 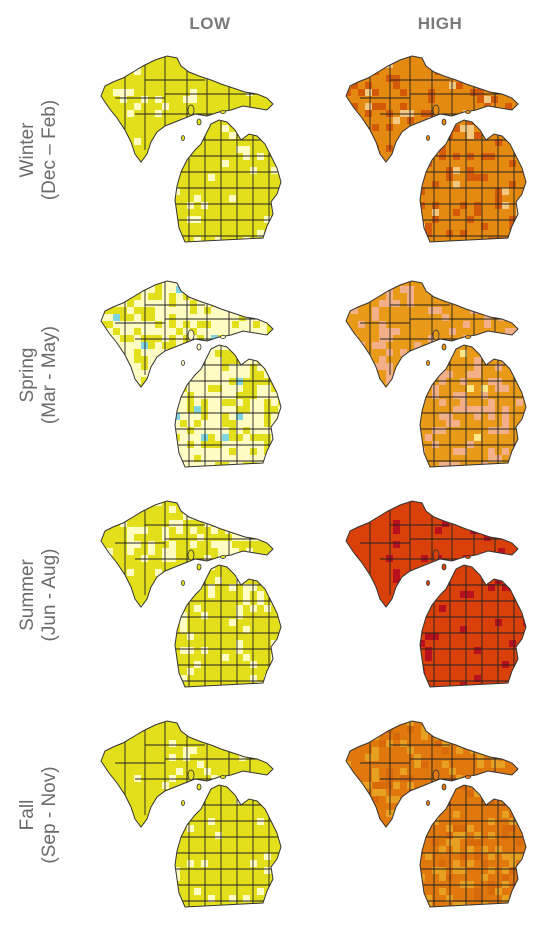 What do you see at coordinates (210, 23) in the screenshot?
I see `column-header-low: LOW` at bounding box center [210, 23].